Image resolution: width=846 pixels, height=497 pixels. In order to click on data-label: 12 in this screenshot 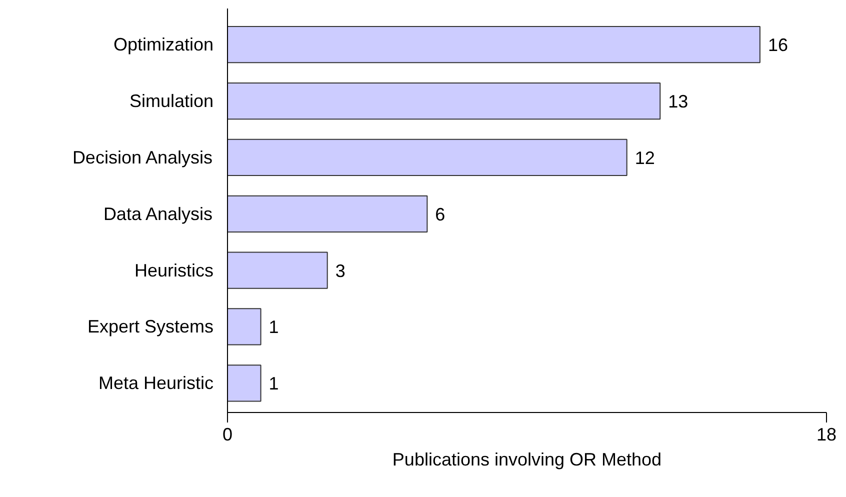, I will do `click(644, 158)`.